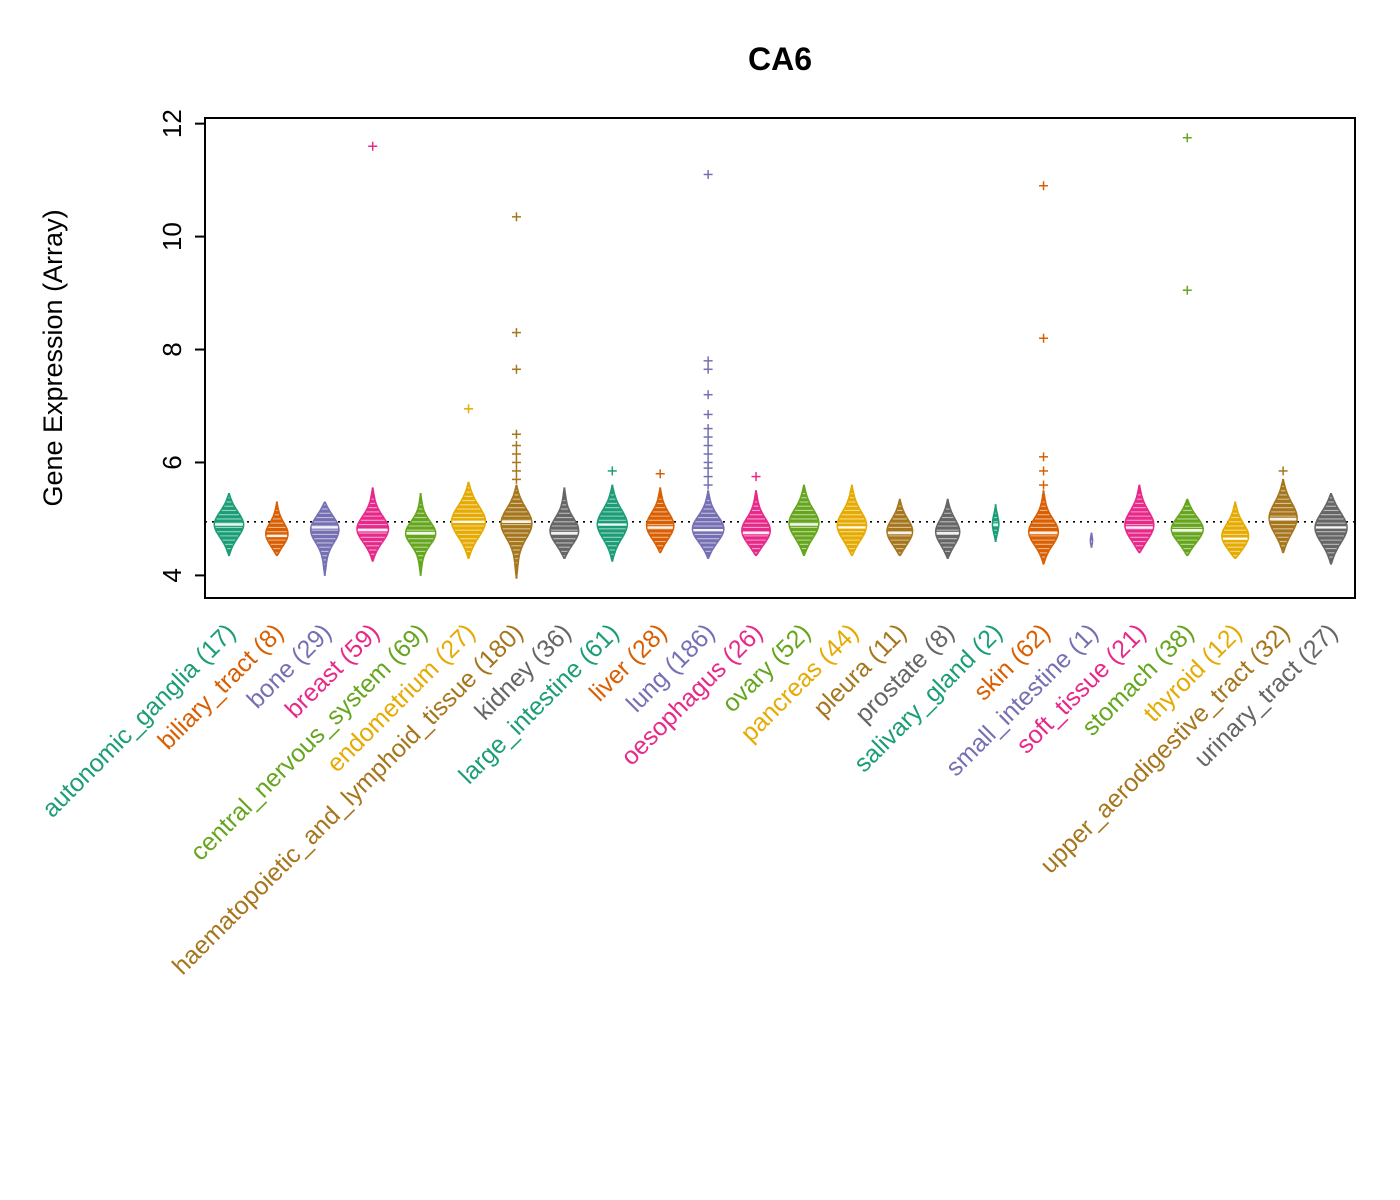  I want to click on violin-lung, so click(708, 364).